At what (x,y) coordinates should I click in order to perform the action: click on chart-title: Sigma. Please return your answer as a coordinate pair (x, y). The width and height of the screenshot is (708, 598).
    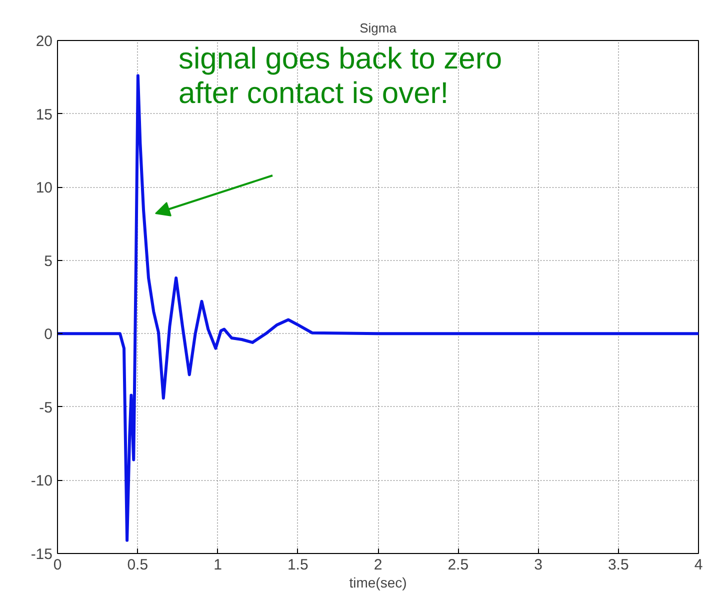
    Looking at the image, I should click on (379, 28).